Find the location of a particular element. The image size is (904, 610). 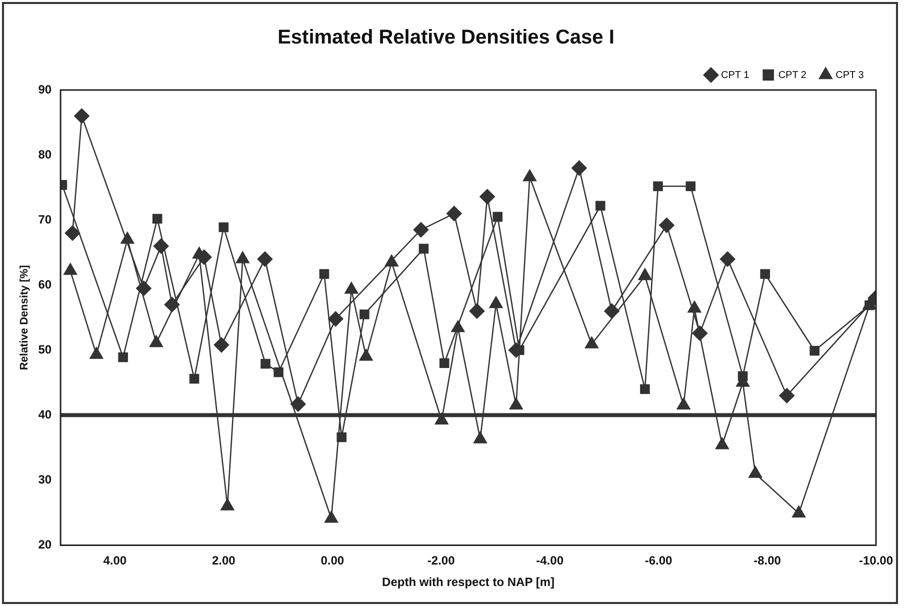

legend-label: CPT 3 is located at coordinates (850, 75).